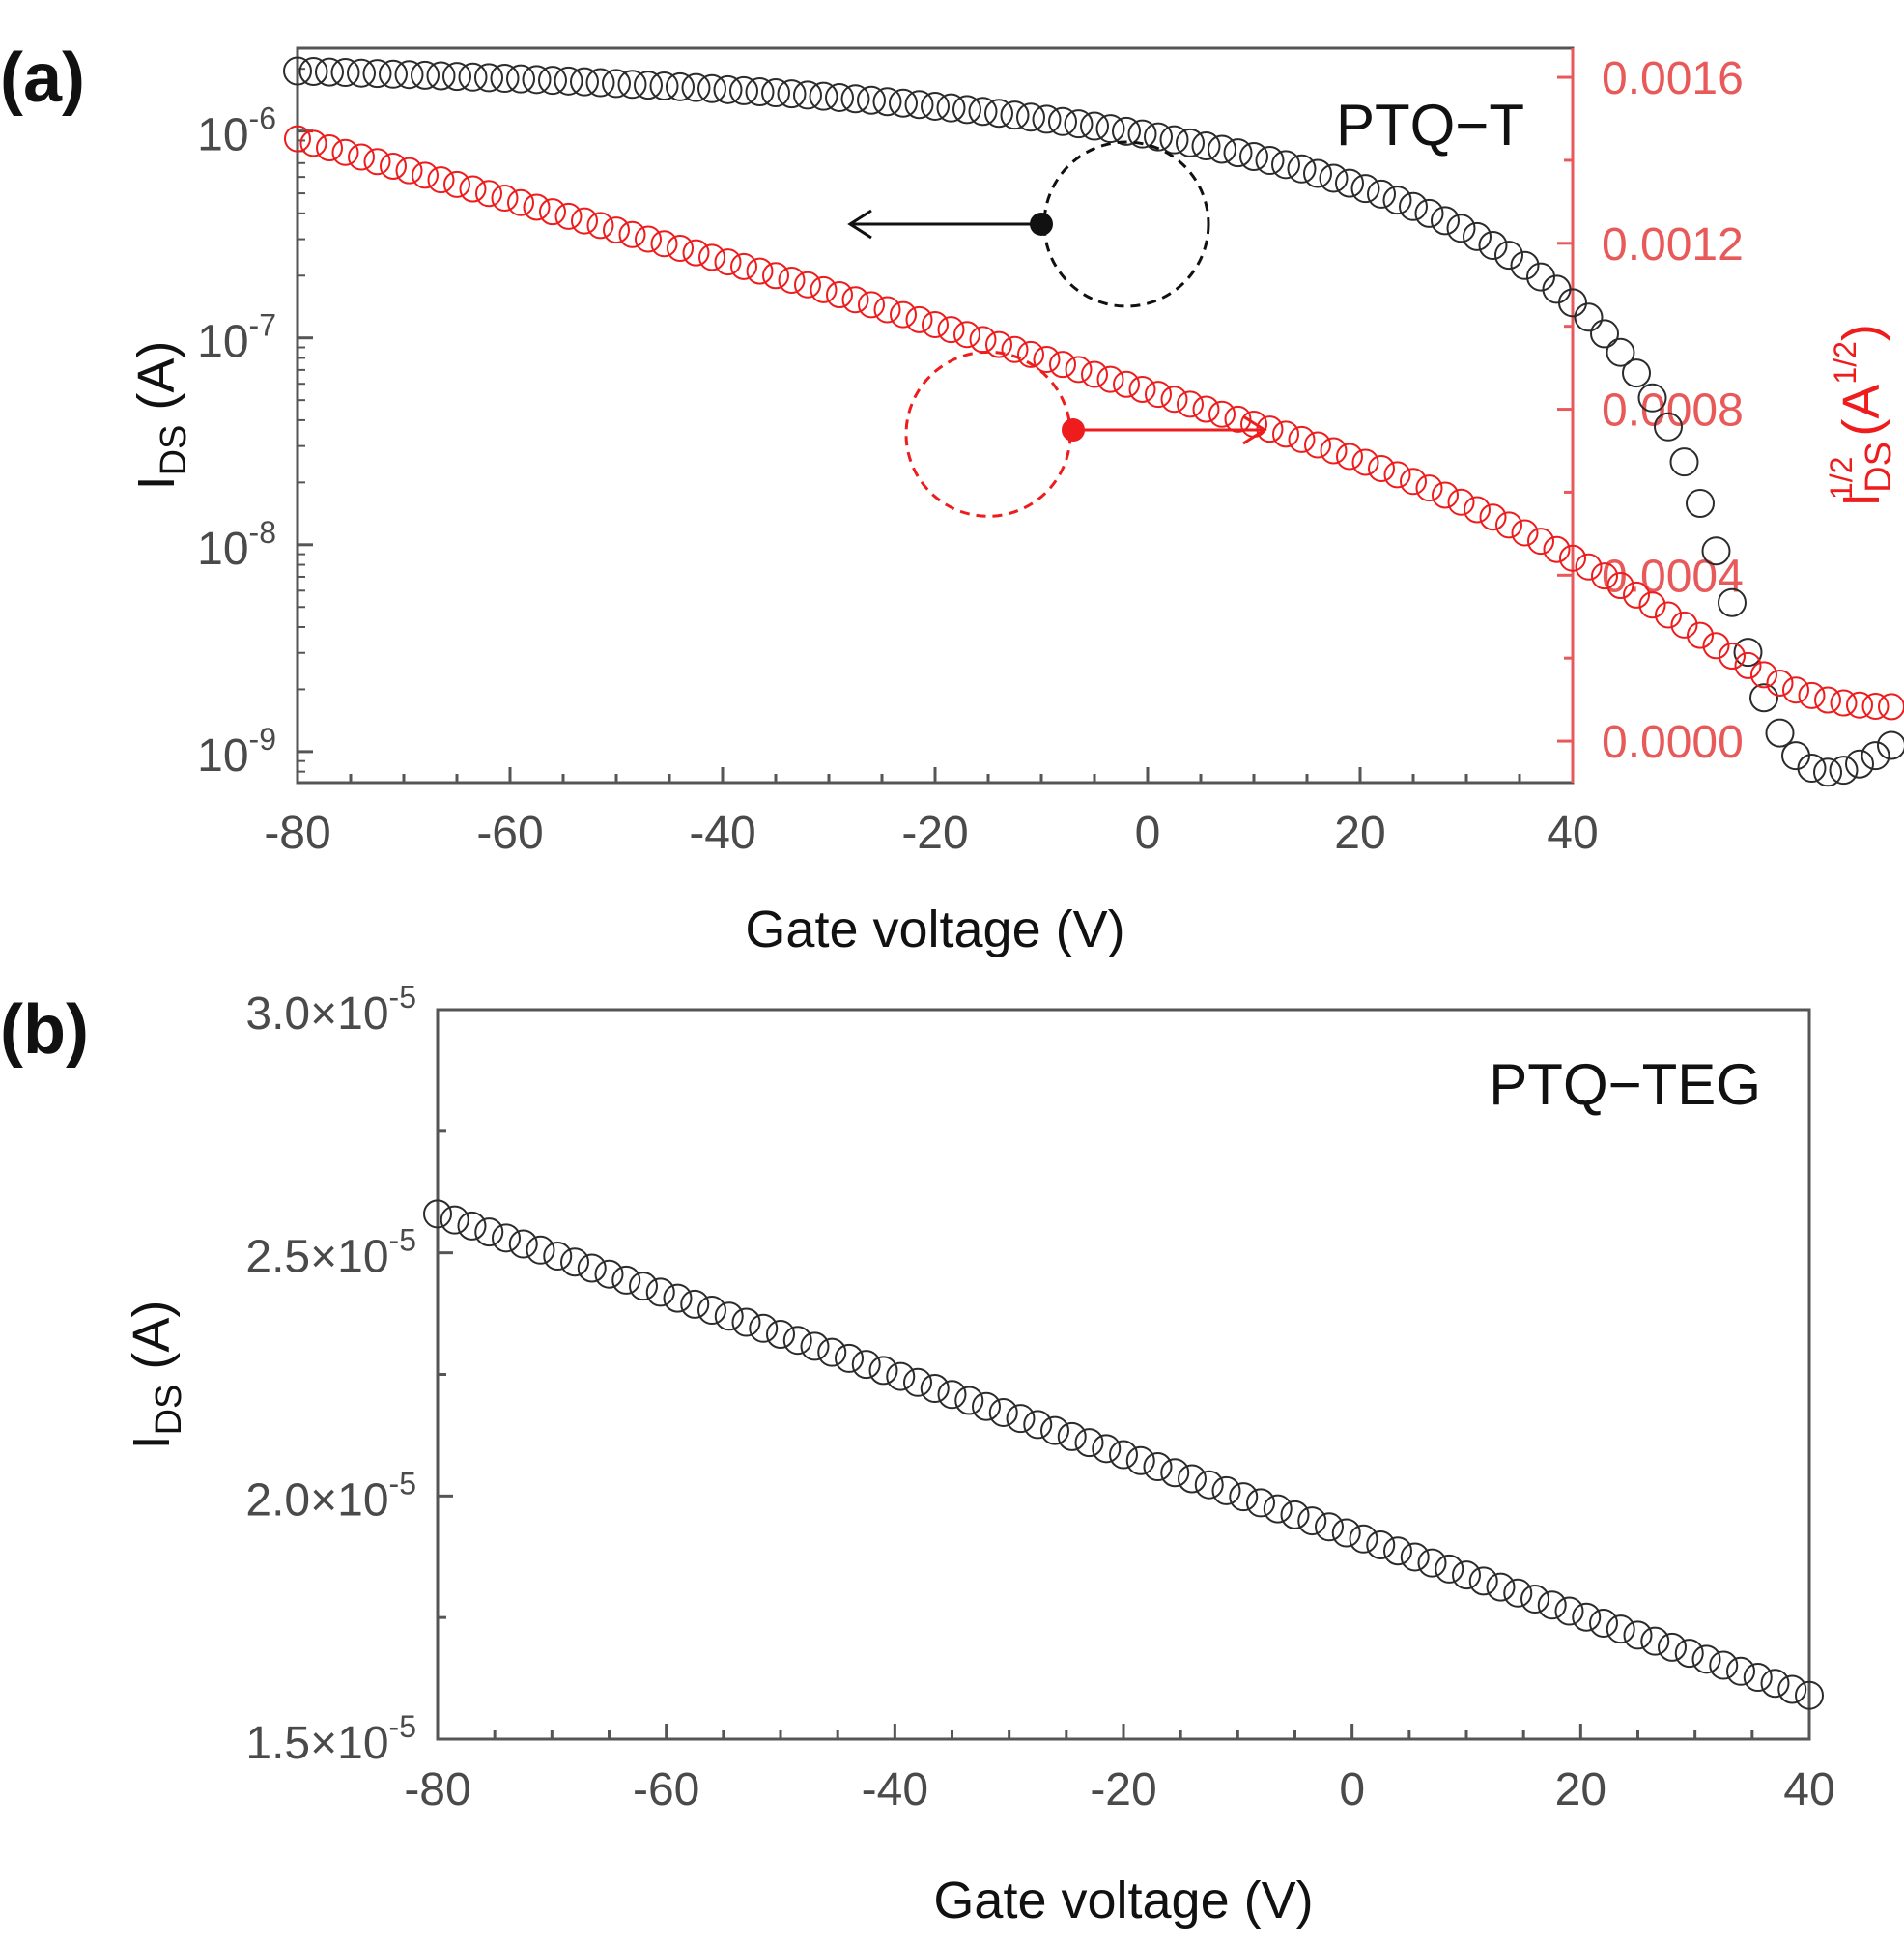  What do you see at coordinates (1119, 1789) in the screenshot?
I see `panel-b-x-tick-labels: -80 -60 -40 -20 0 20 40` at bounding box center [1119, 1789].